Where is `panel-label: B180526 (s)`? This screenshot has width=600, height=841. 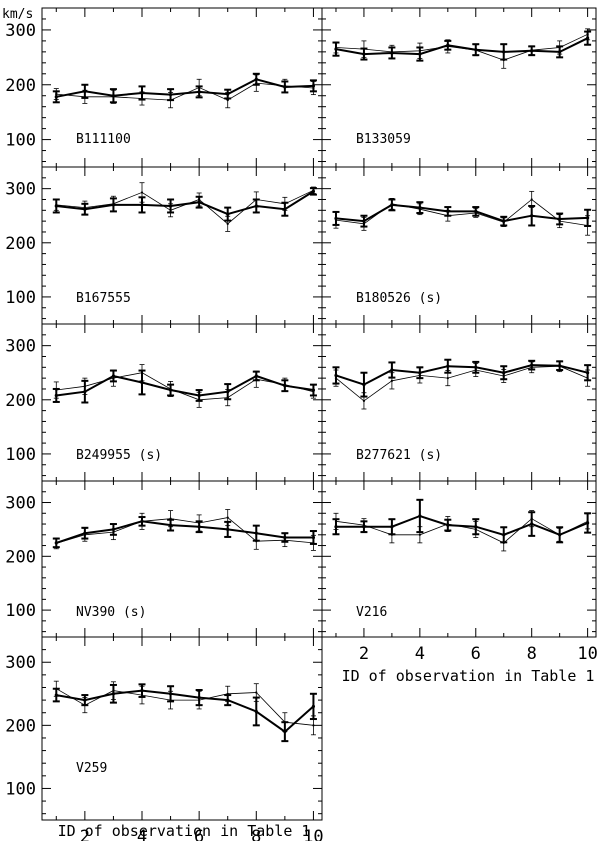
panel-label: B180526 (s) is located at coordinates (399, 298).